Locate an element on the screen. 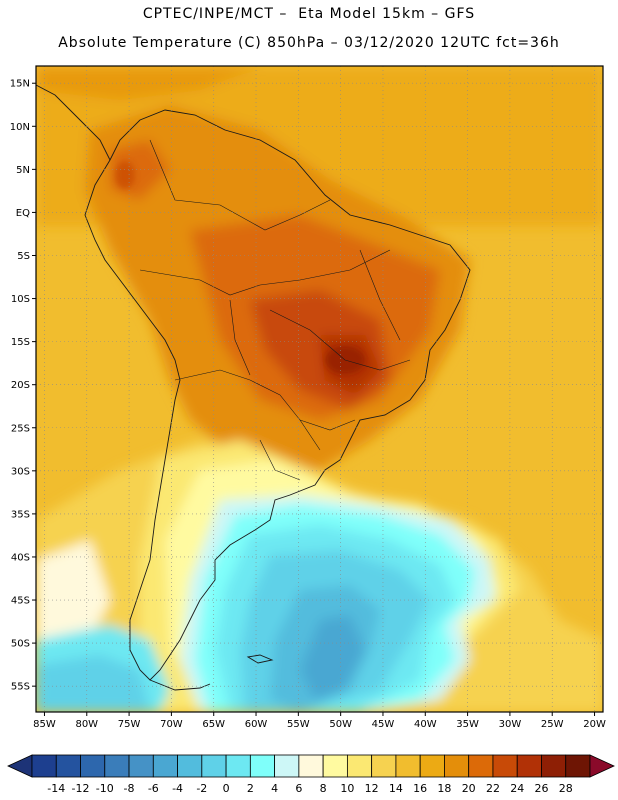  lat-label: 50S is located at coordinates (20, 644).